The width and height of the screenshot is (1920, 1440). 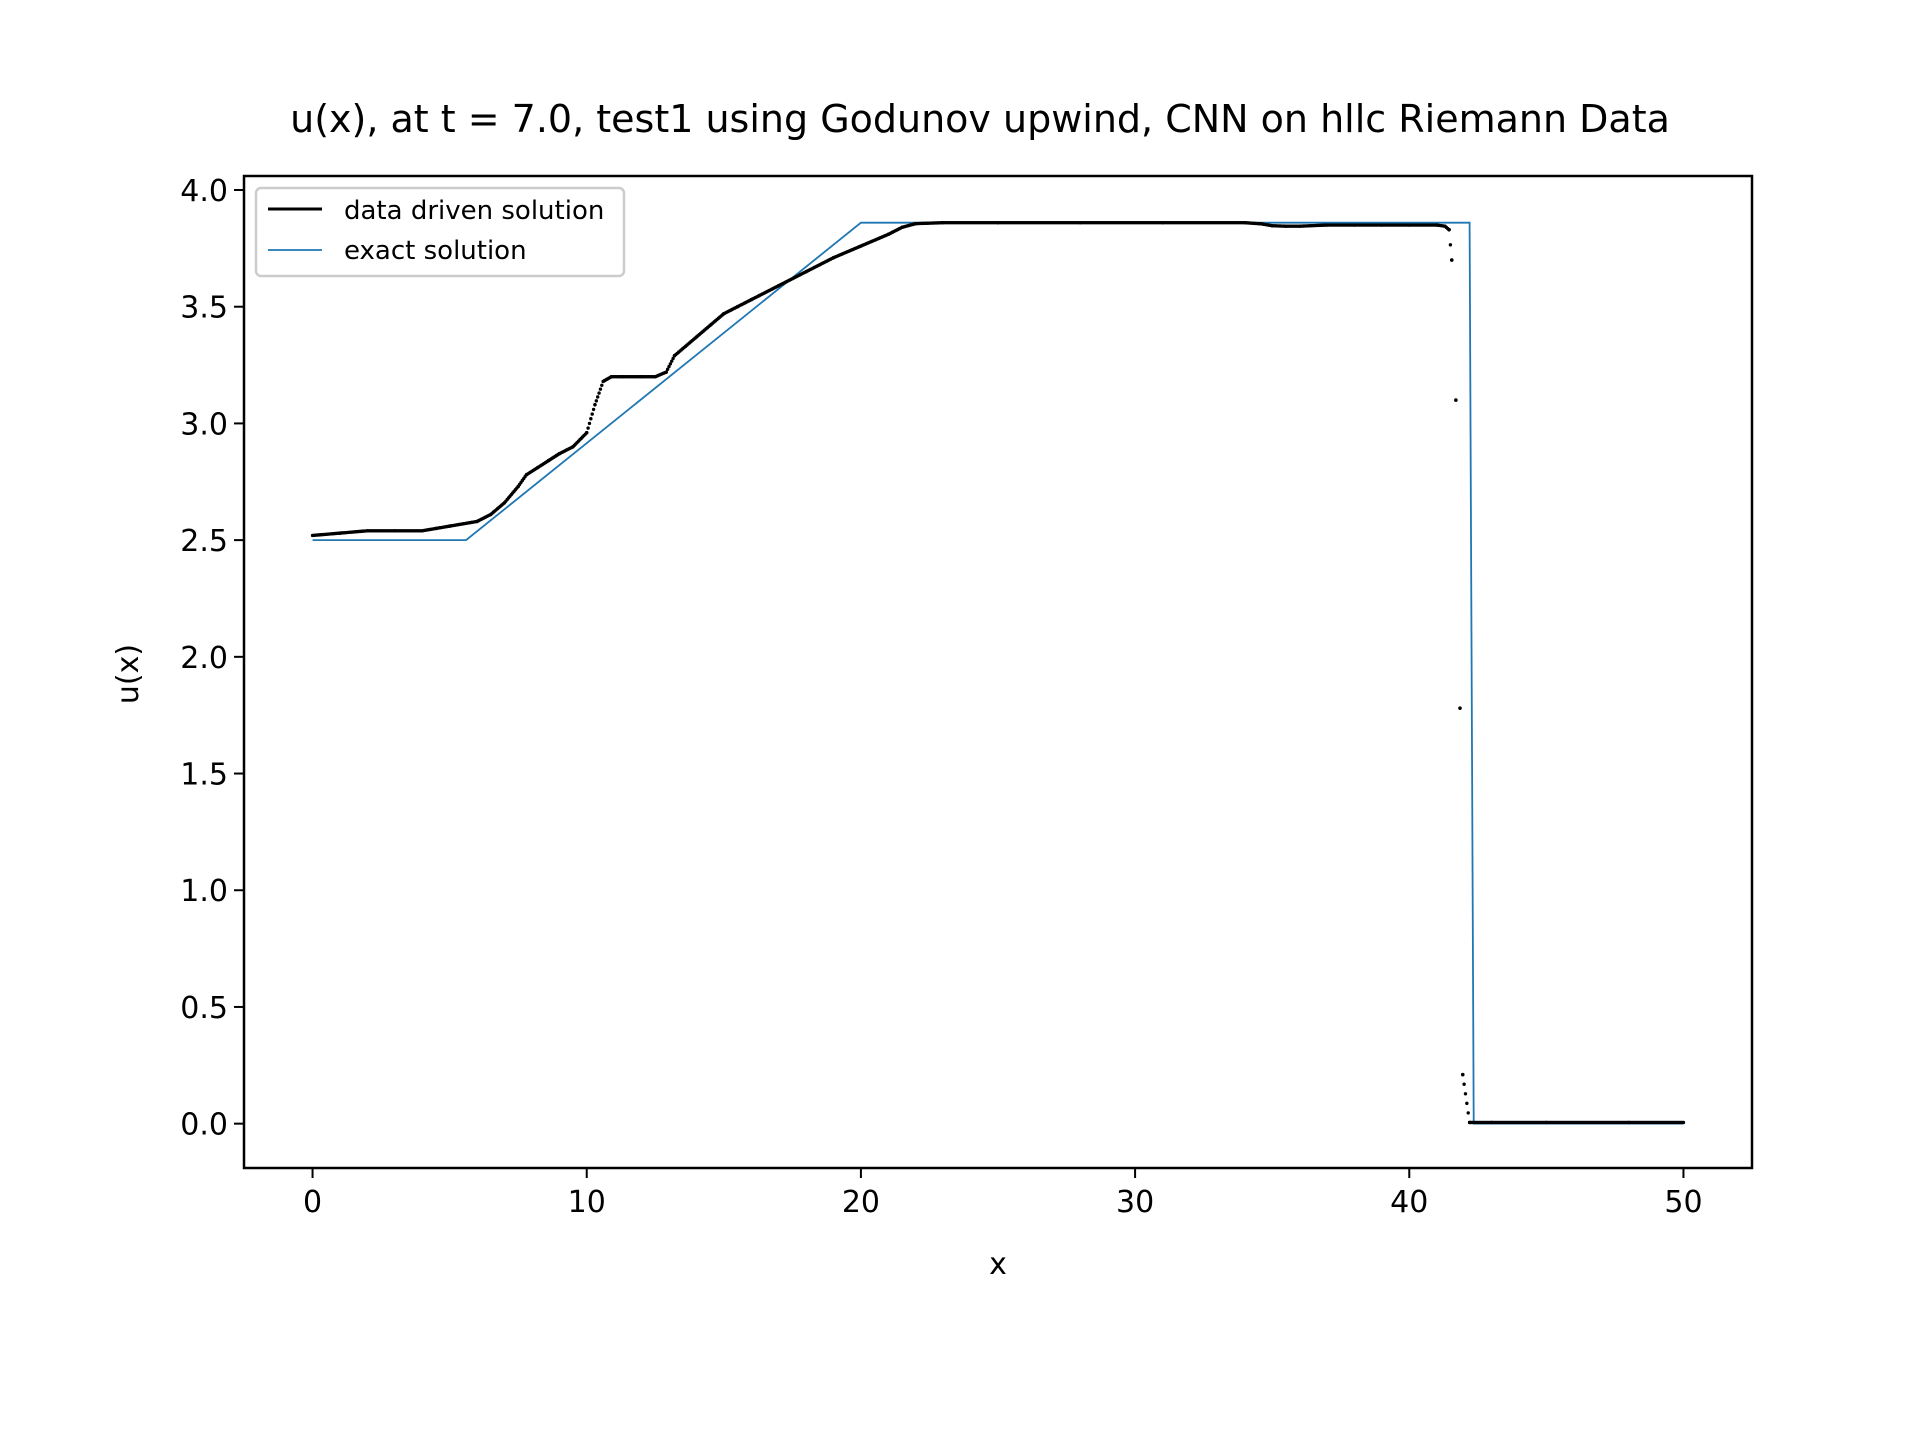 What do you see at coordinates (587, 1202) in the screenshot?
I see `x-tick-label: 10` at bounding box center [587, 1202].